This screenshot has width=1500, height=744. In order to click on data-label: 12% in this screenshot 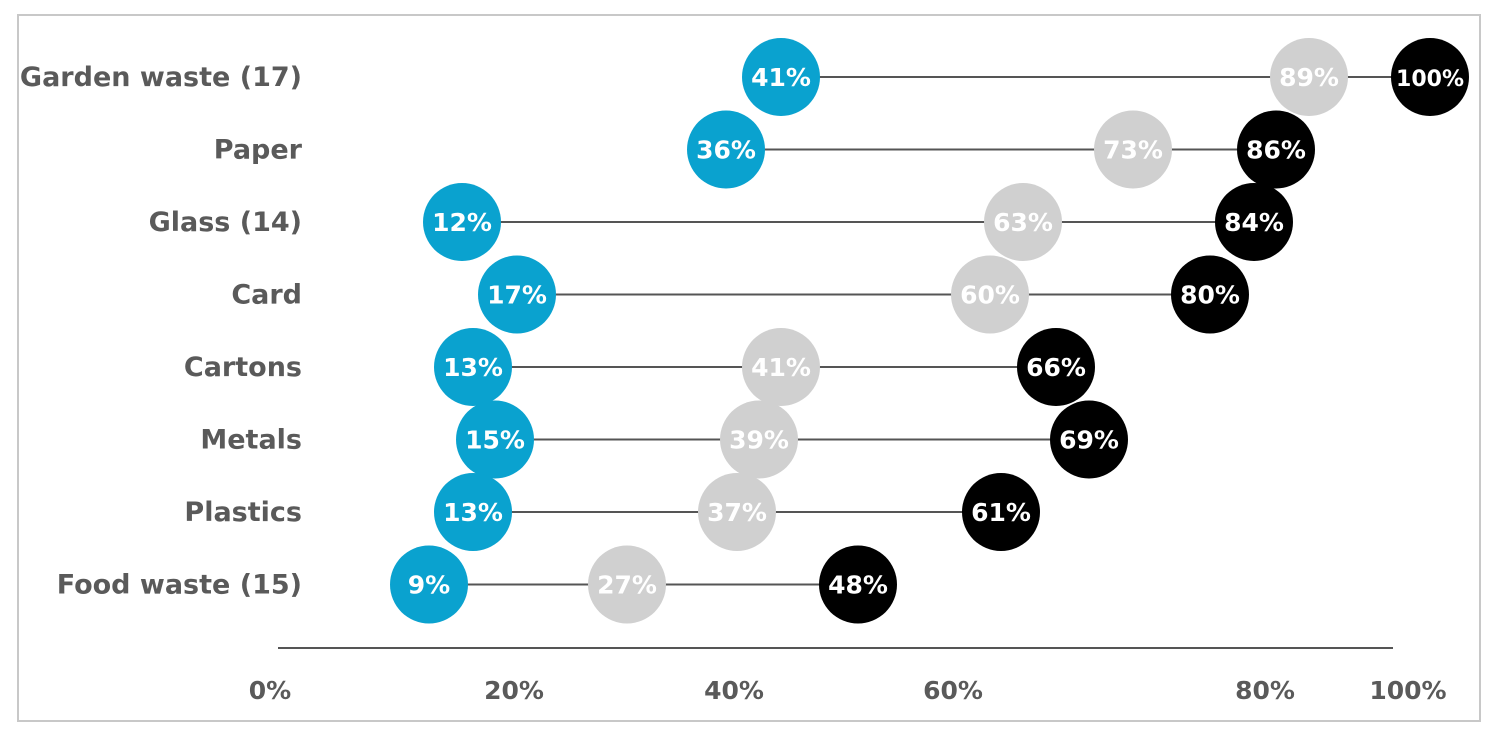, I will do `click(462, 222)`.